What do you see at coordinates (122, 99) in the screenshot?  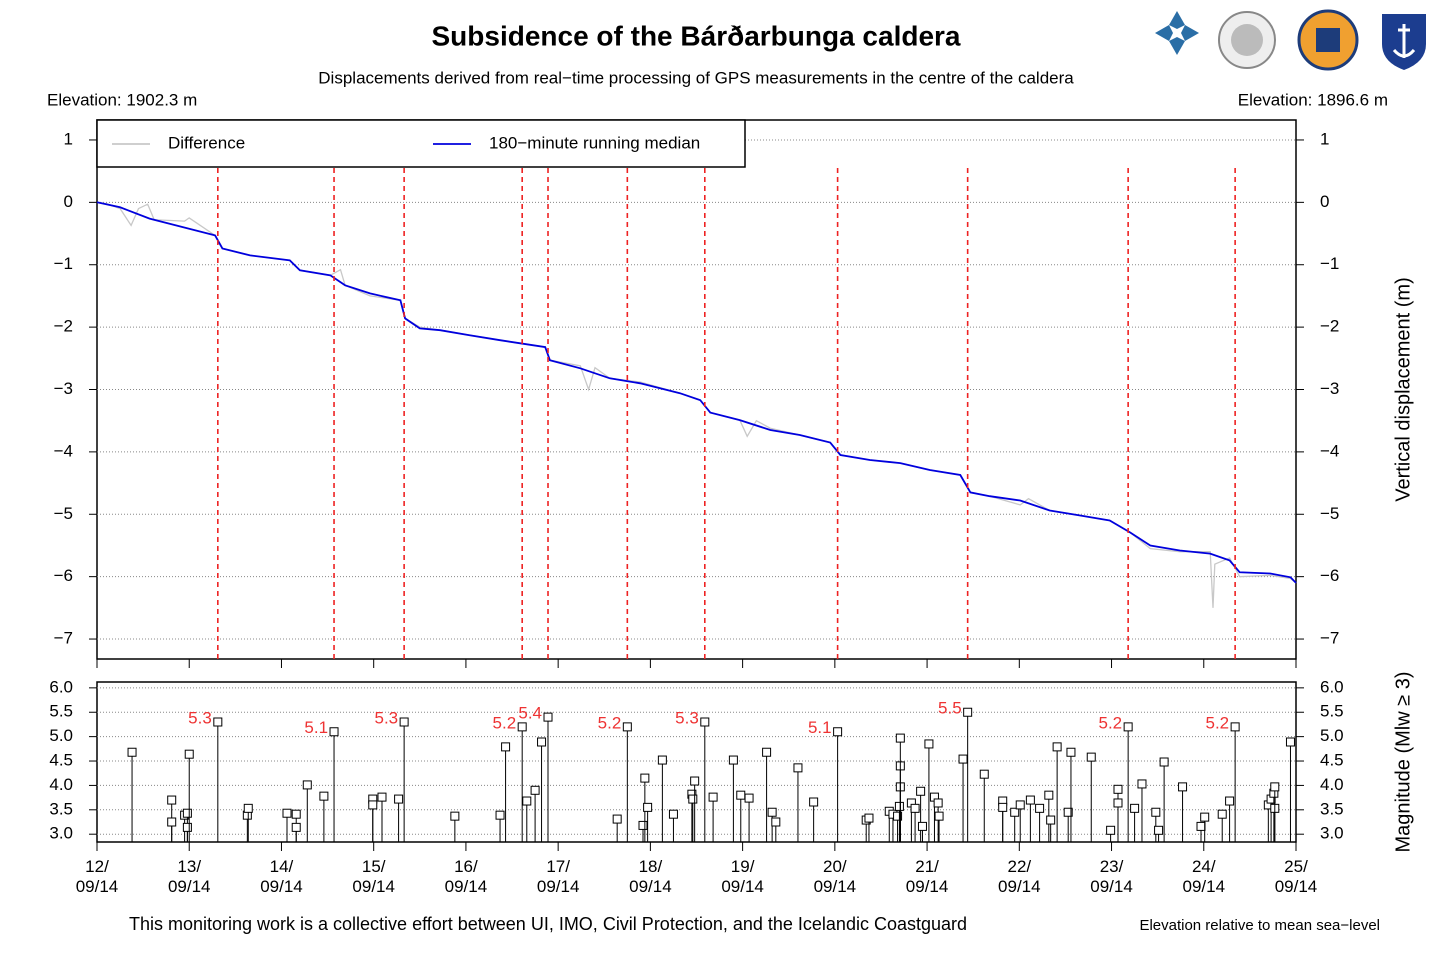 I see `annotation: Elevation: 1902.3 m` at bounding box center [122, 99].